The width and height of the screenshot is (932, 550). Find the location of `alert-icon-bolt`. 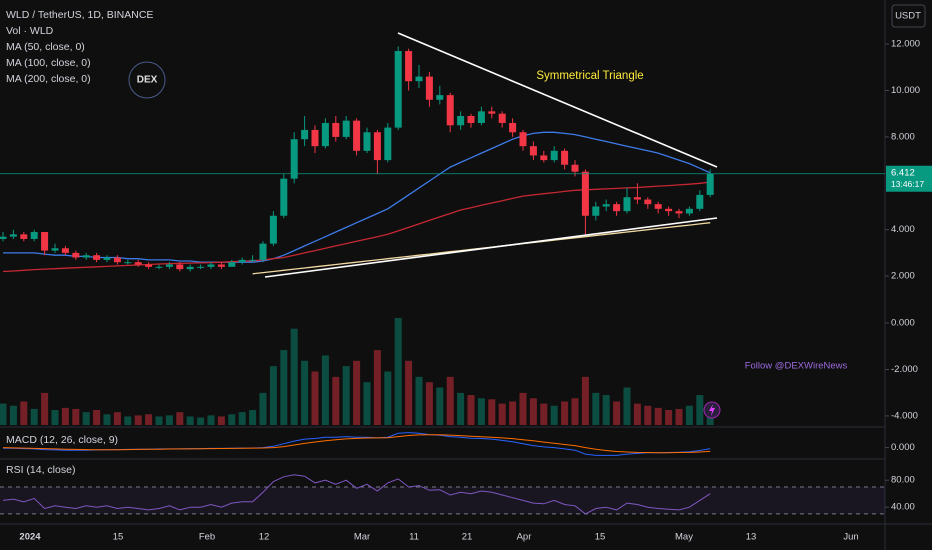

alert-icon-bolt is located at coordinates (712, 410).